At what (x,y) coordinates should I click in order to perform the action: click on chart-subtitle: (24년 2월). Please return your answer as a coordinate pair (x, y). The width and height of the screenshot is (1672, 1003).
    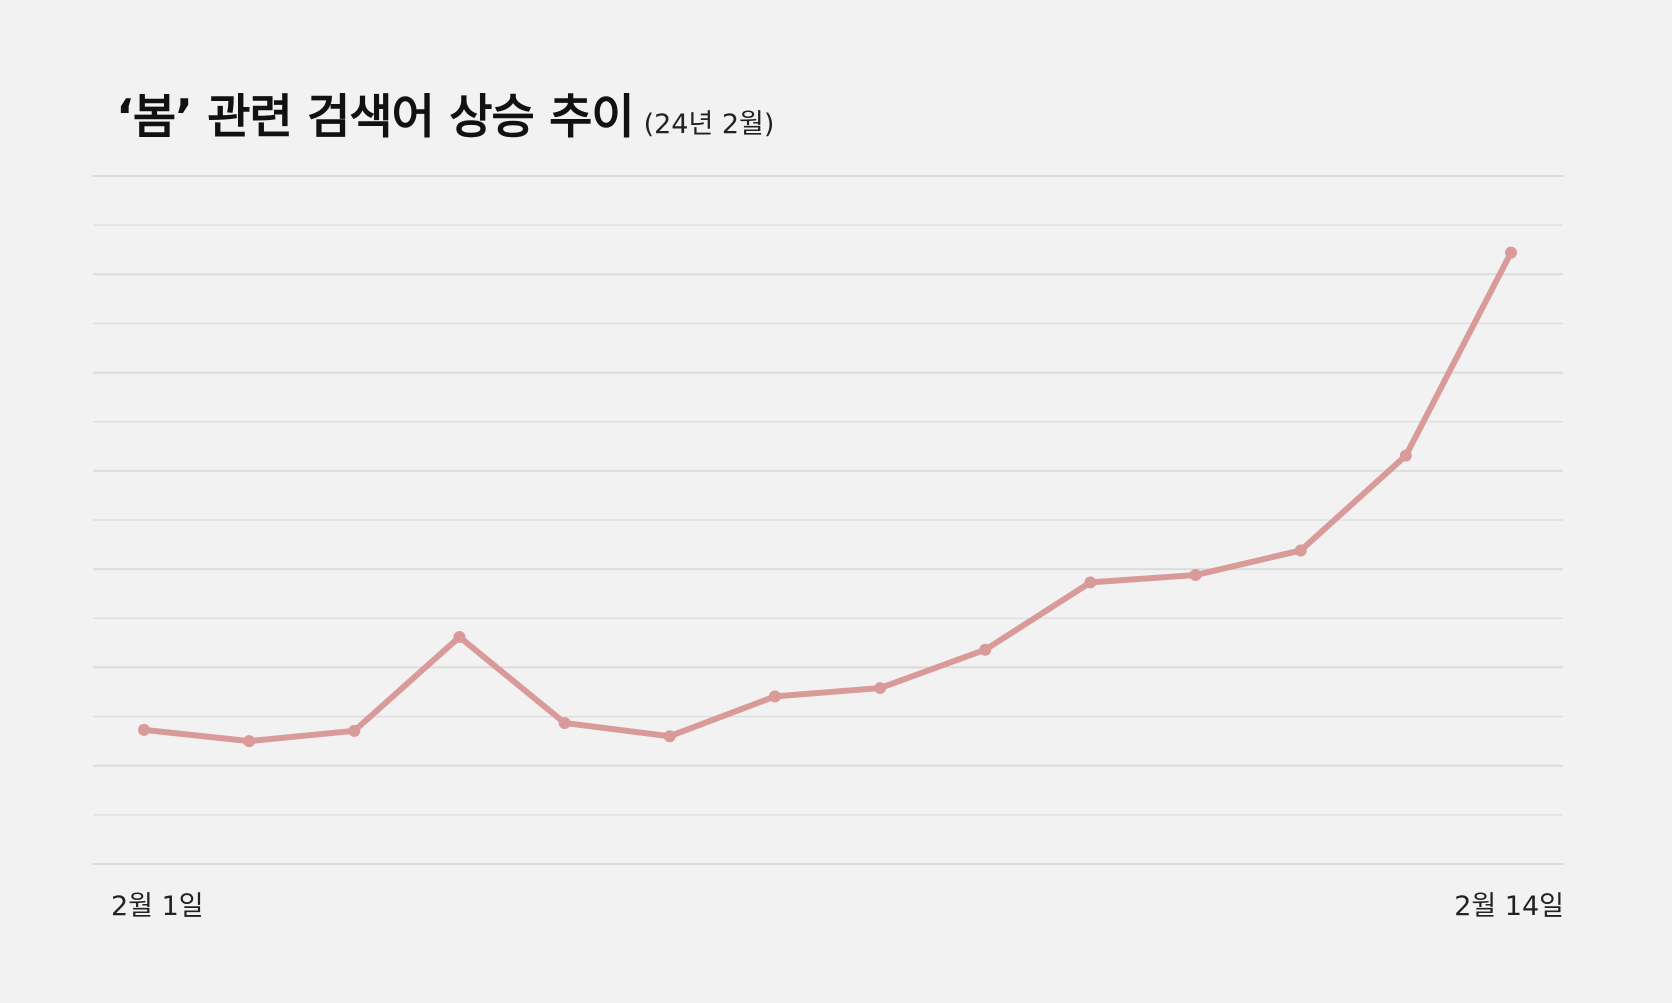
    Looking at the image, I should click on (709, 124).